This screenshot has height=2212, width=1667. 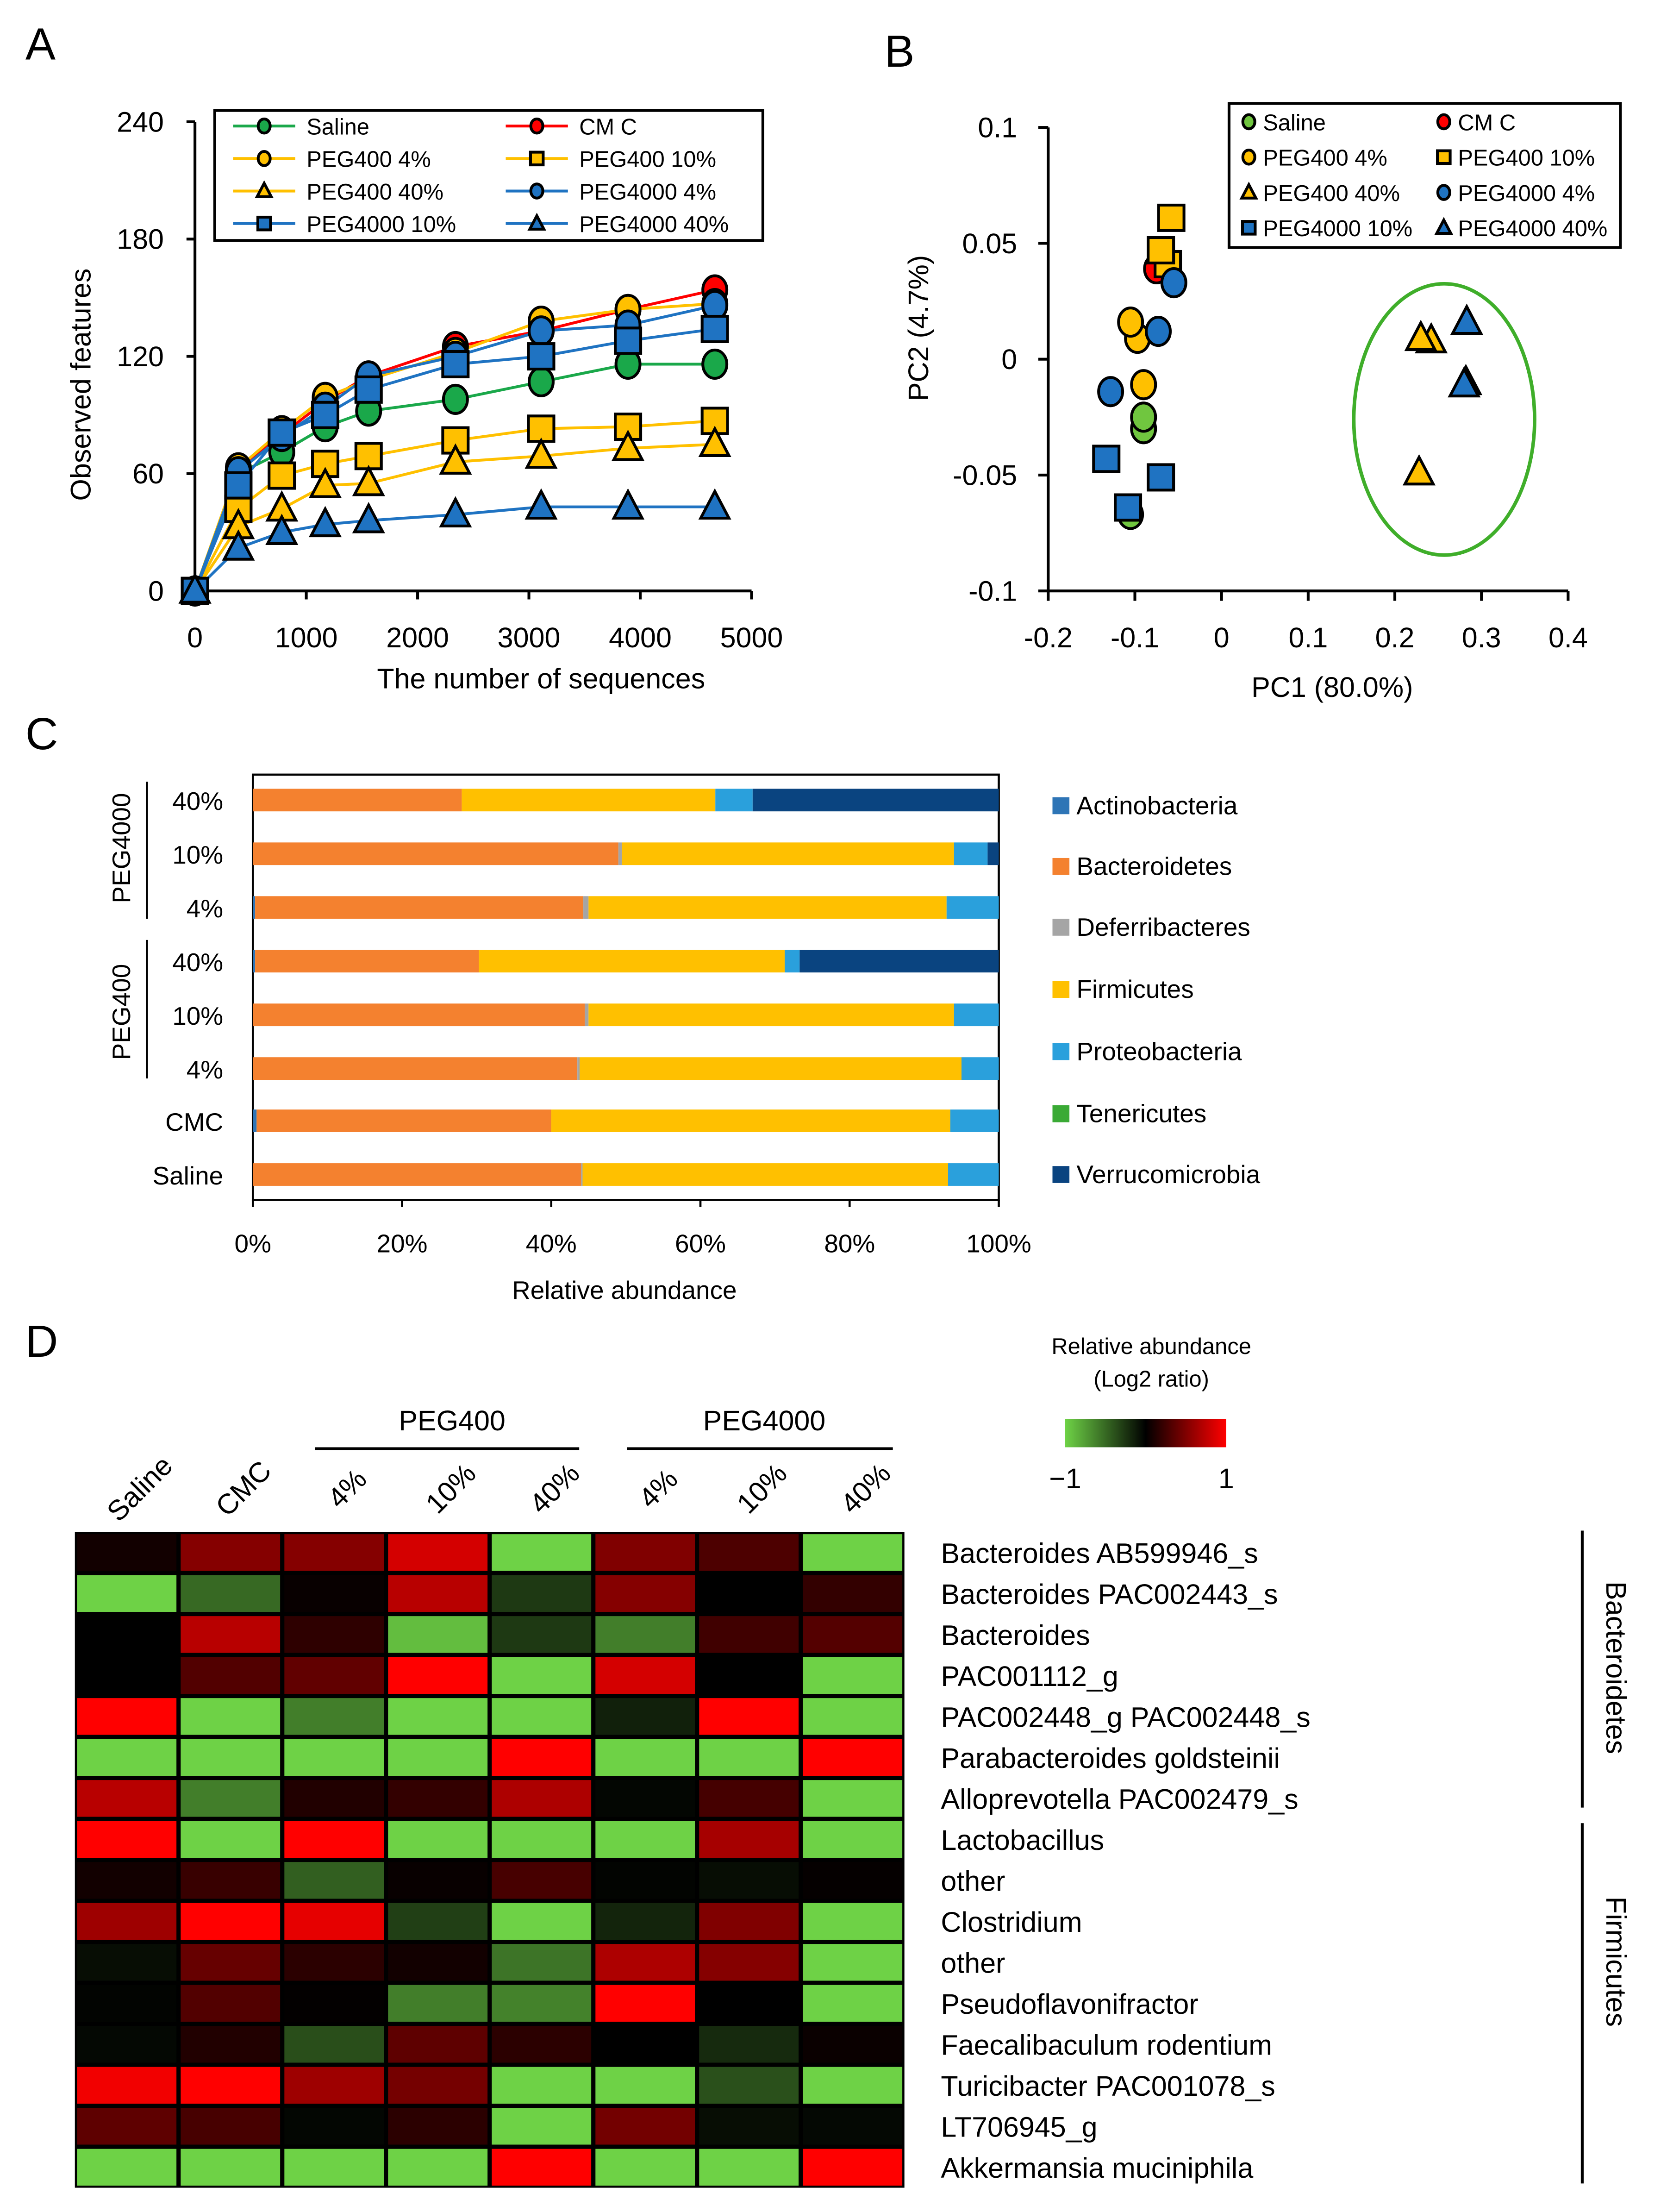 What do you see at coordinates (1134, 989) in the screenshot?
I see `legend-label: Firmicutes` at bounding box center [1134, 989].